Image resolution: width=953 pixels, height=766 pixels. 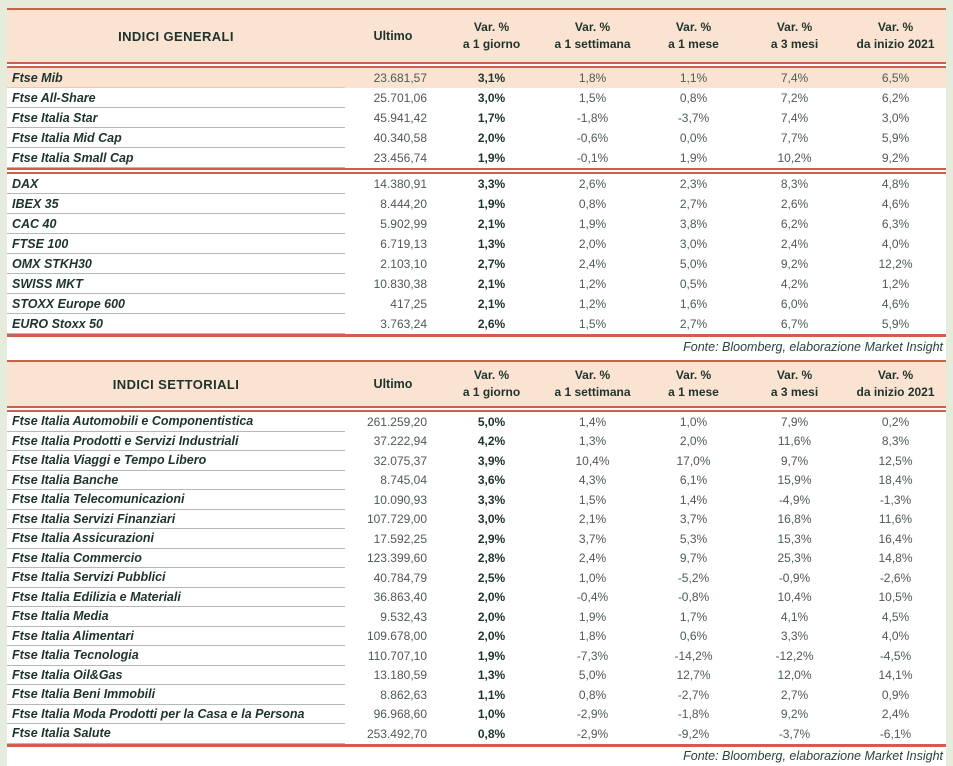 What do you see at coordinates (794, 694) in the screenshot?
I see `var-3m-value: 2,7%` at bounding box center [794, 694].